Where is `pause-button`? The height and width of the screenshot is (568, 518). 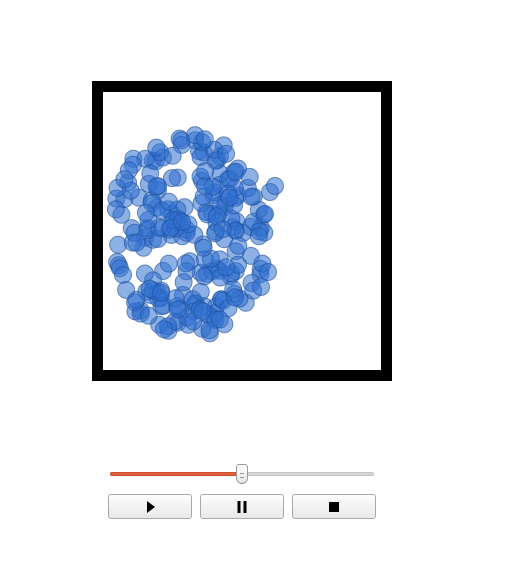
pause-button is located at coordinates (242, 506).